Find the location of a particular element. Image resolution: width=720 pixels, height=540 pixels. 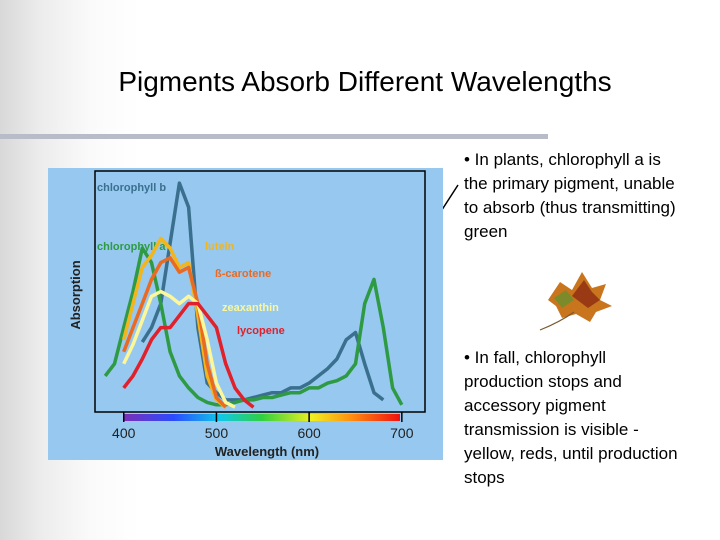

leaf-image is located at coordinates (571, 302).